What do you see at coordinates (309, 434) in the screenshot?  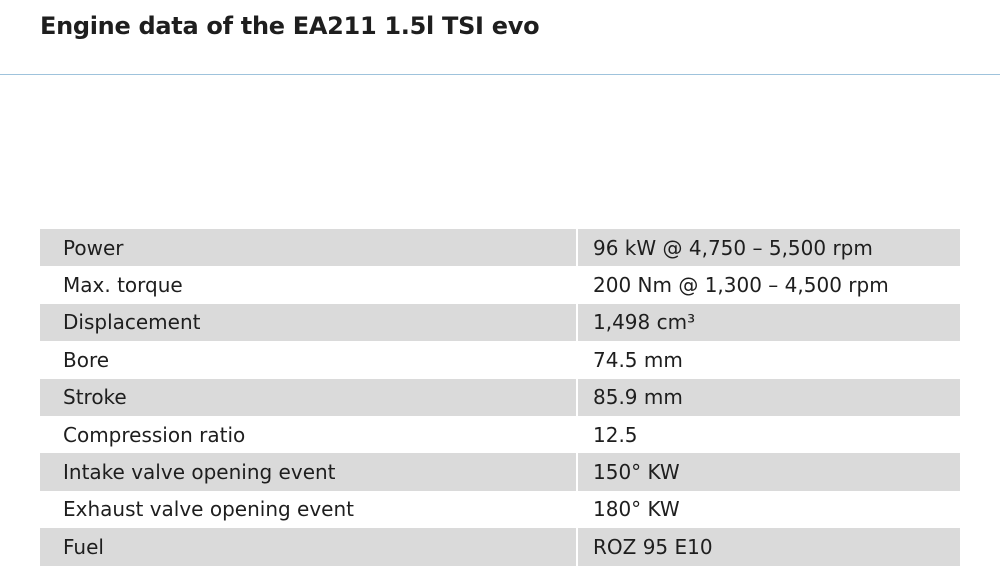 I see `row-label: Compression ratio` at bounding box center [309, 434].